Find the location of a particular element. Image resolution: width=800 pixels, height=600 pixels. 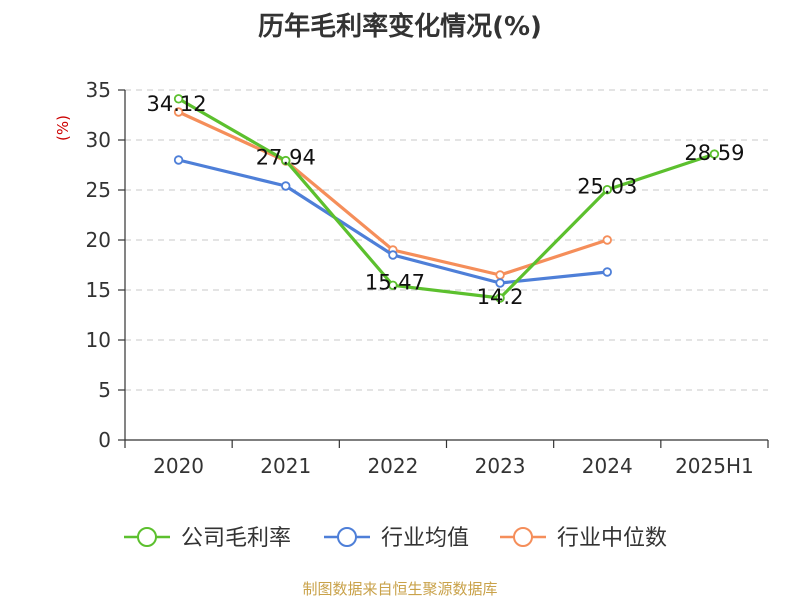

legend-item: 公司毛利率 is located at coordinates (207, 538).